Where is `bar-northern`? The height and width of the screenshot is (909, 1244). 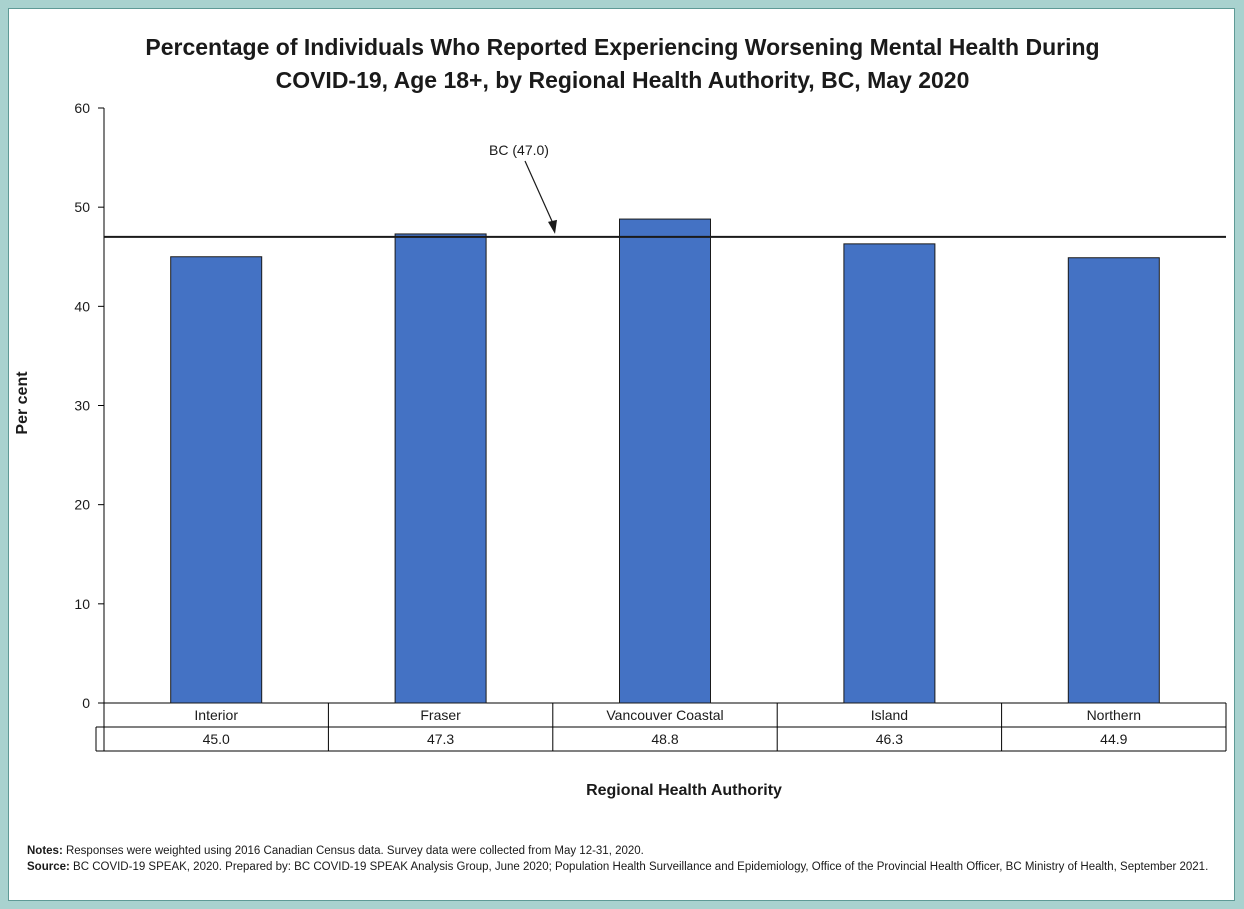 bar-northern is located at coordinates (1113, 480).